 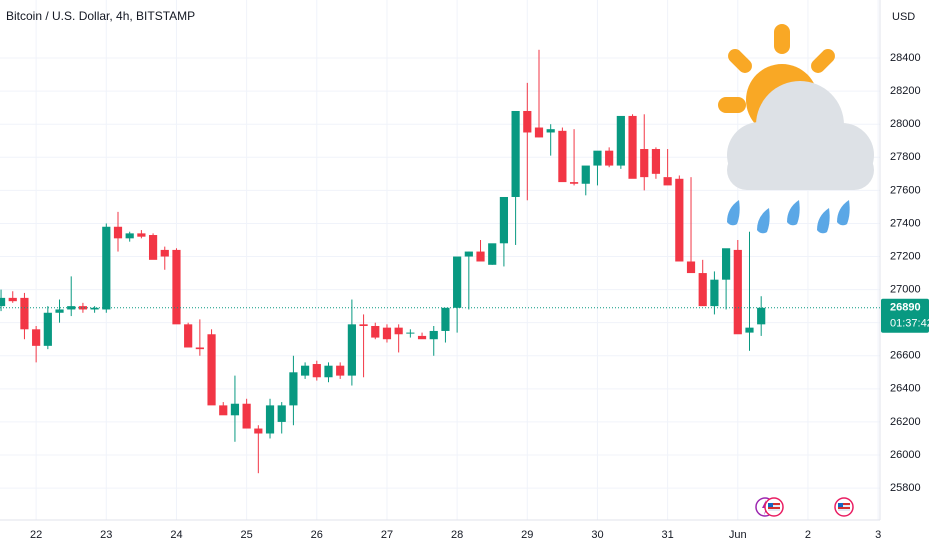 I want to click on x-tick-label: 27, so click(x=387, y=535).